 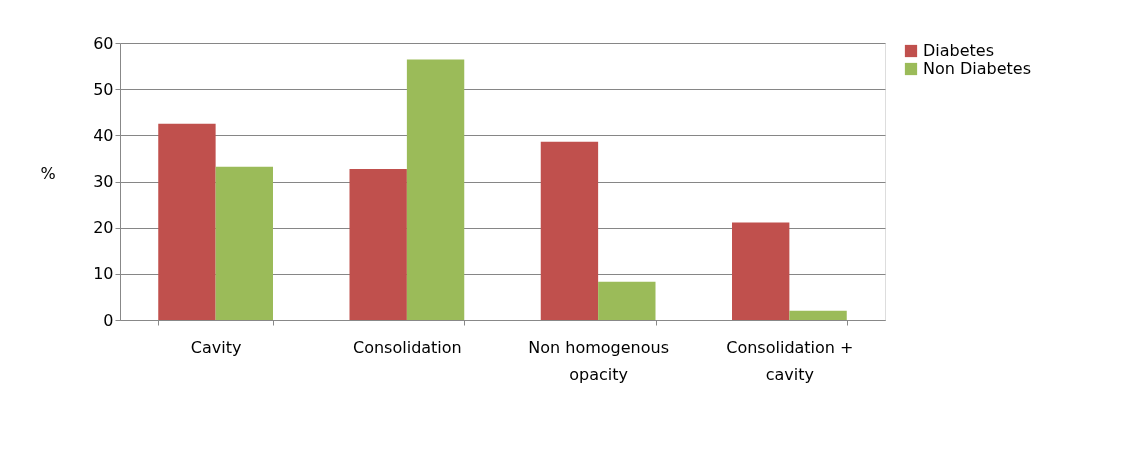 I want to click on y-tick-label: 60, so click(x=103, y=43).